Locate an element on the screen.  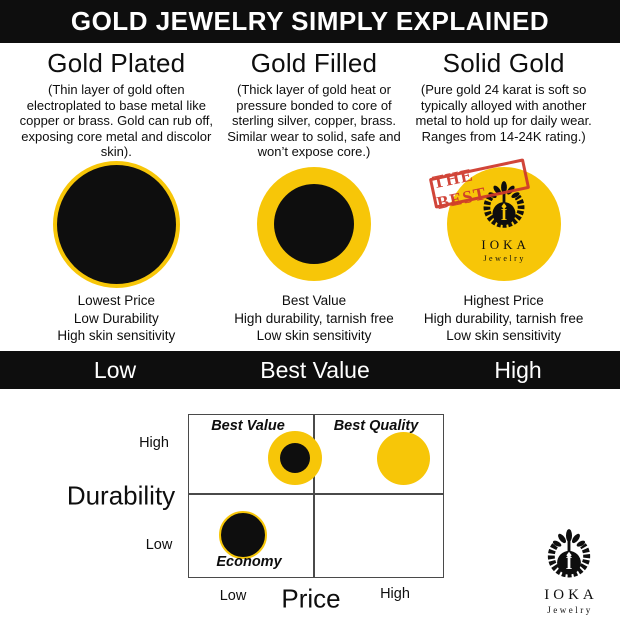
chart-grid is located at coordinates (316, 496).